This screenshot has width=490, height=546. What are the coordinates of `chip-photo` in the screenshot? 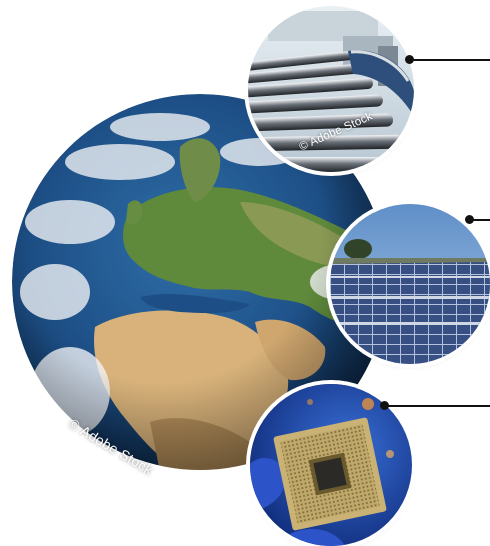 It's located at (331, 465).